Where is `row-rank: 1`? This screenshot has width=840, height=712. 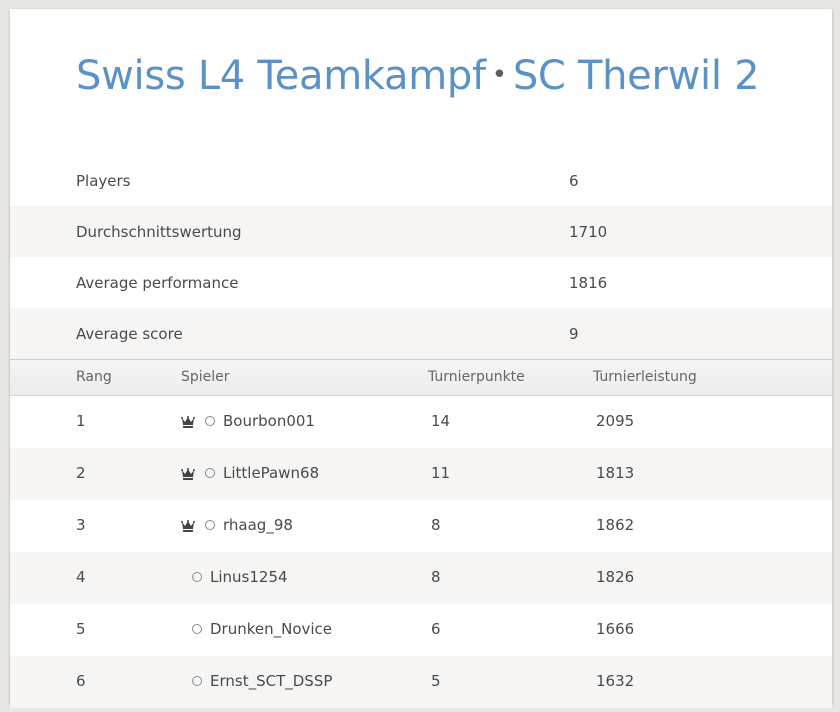
row-rank: 1 is located at coordinates (81, 421).